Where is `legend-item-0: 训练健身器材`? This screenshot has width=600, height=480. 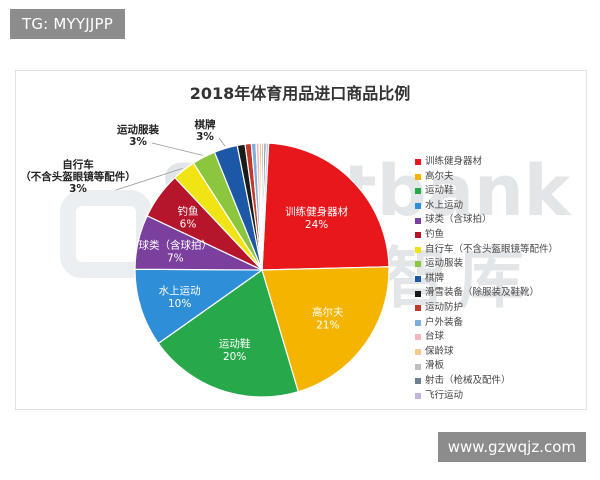
legend-item-0: 训练健身器材 is located at coordinates (502, 162).